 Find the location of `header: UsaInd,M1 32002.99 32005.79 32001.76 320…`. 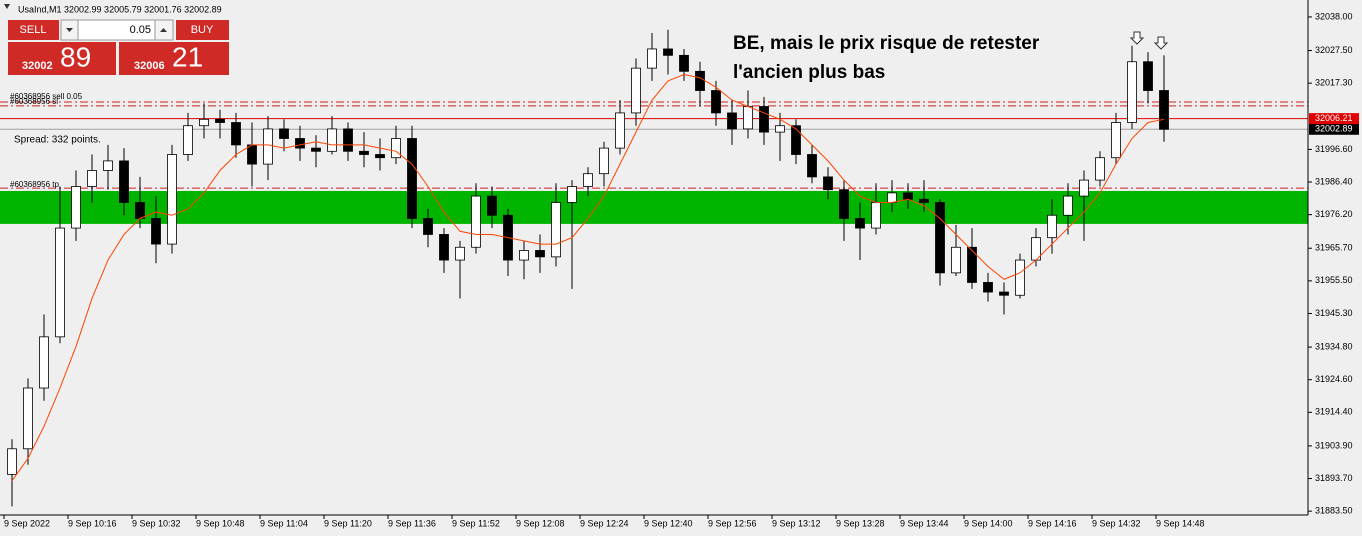

header: UsaInd,M1 32002.99 32005.79 32001.76 320… is located at coordinates (120, 9).